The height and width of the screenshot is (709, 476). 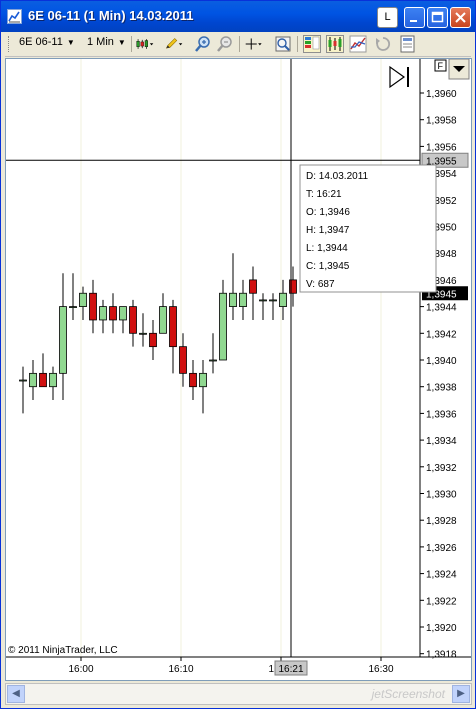 What do you see at coordinates (441, 655) in the screenshot?
I see `price-tick-label: 1,3918` at bounding box center [441, 655].